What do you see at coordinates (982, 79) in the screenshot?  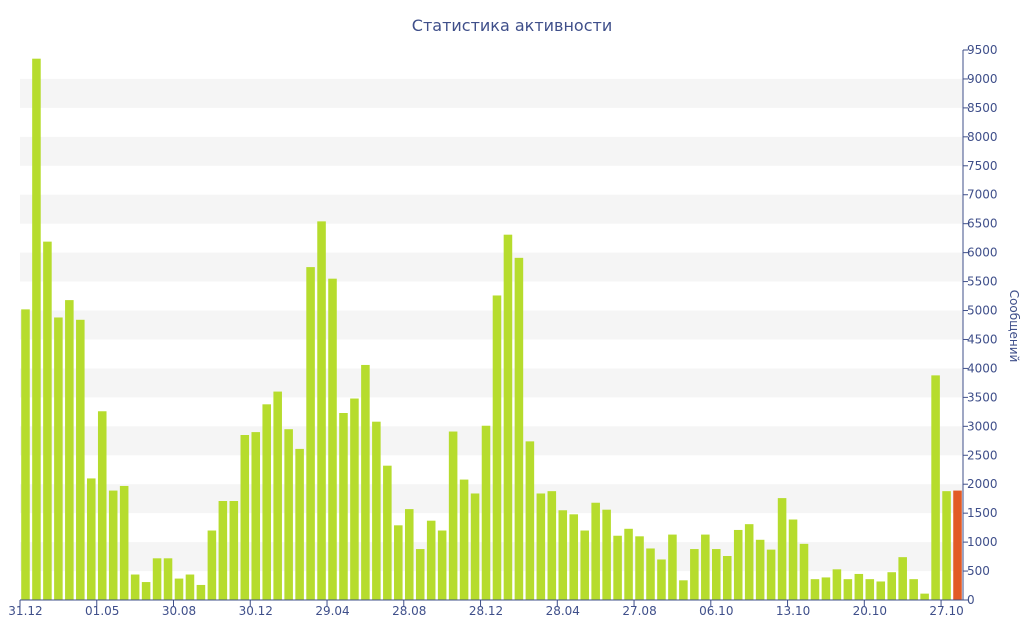 I see `y-tick-label: 9000` at bounding box center [982, 79].